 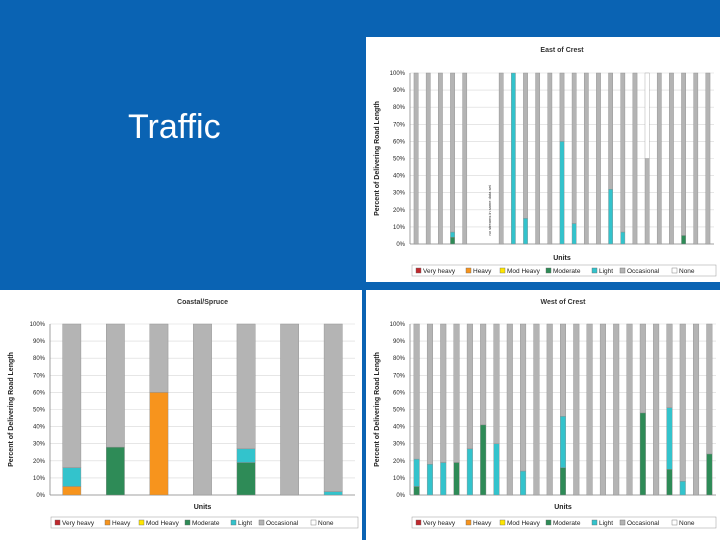 What do you see at coordinates (38, 325) in the screenshot?
I see `y-tick-label: 100%` at bounding box center [38, 325].